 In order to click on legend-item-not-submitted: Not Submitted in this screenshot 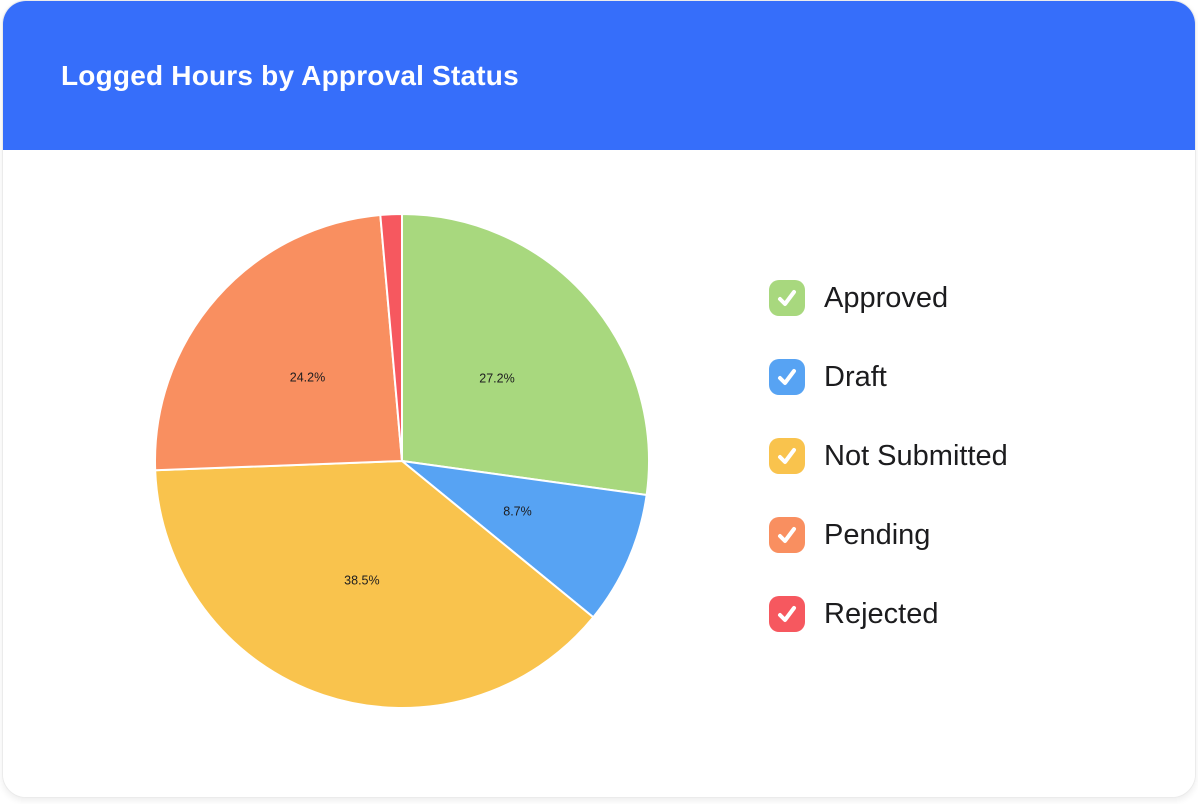, I will do `click(888, 456)`.